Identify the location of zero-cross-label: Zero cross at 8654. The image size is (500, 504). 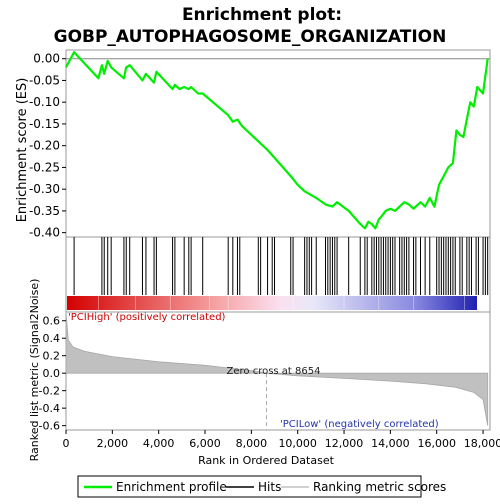
(274, 371).